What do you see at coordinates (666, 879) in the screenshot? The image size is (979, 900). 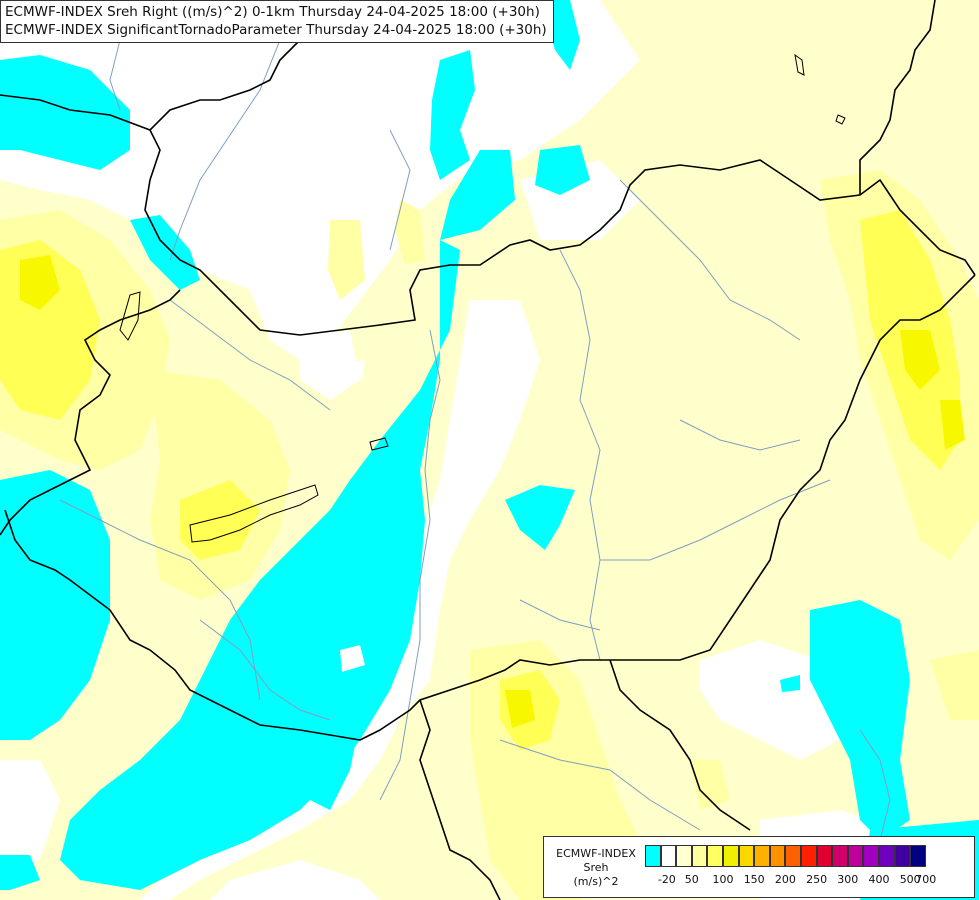 I see `legend-tick-label: -20` at bounding box center [666, 879].